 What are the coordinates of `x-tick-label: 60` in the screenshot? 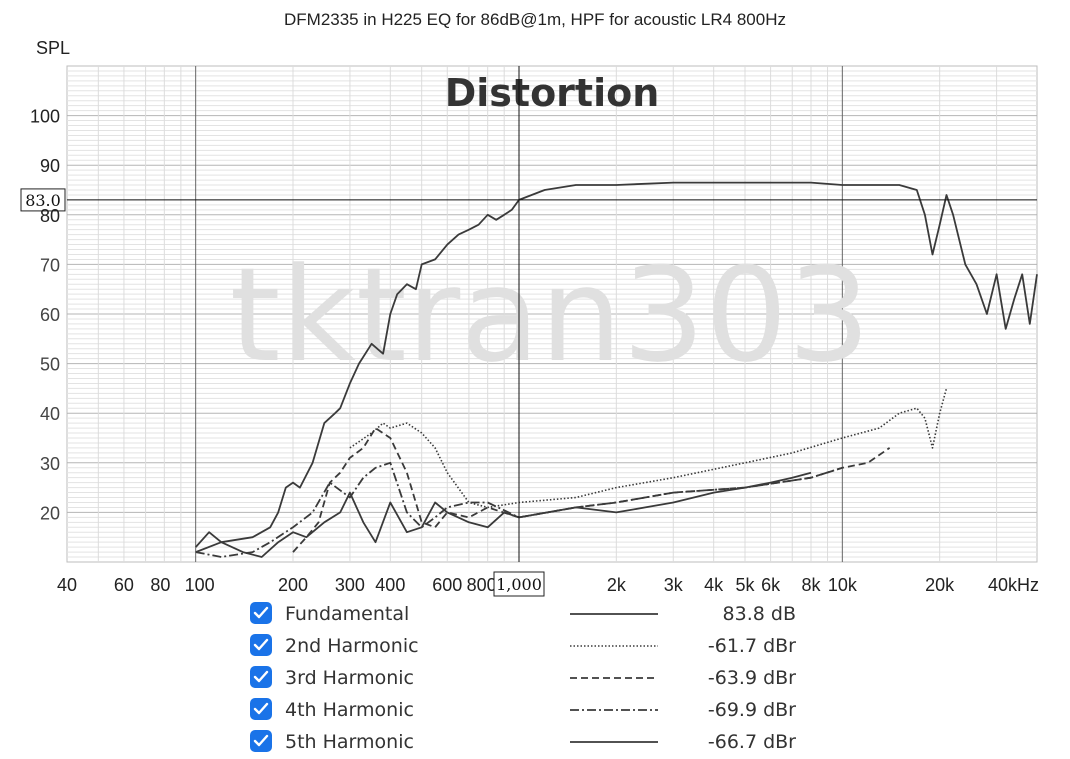 It's located at (124, 585).